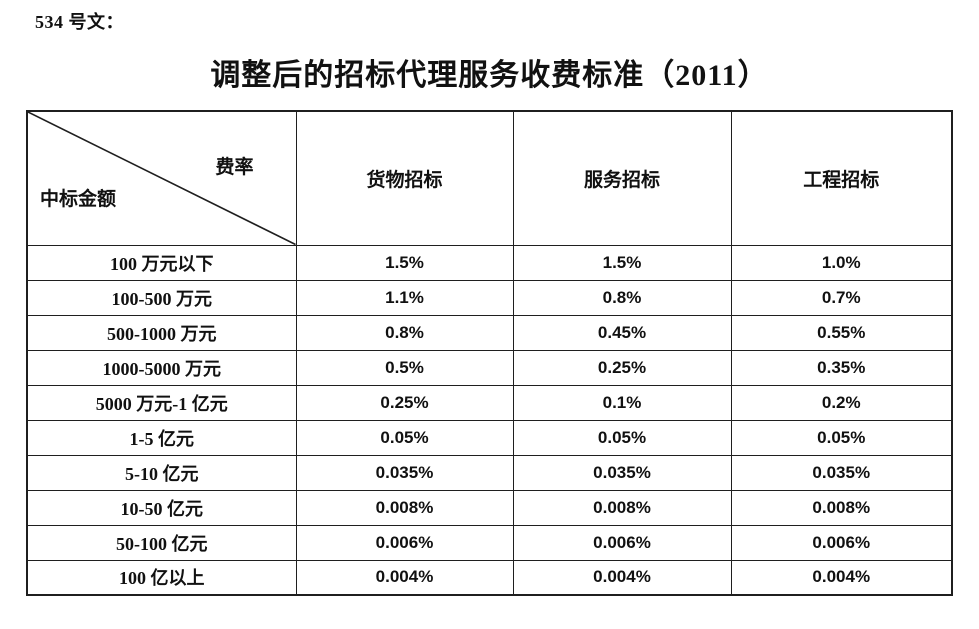 The height and width of the screenshot is (629, 979). I want to click on table-row: 500-1000 万元 0.8% 0.45% 0.55%, so click(489, 332).